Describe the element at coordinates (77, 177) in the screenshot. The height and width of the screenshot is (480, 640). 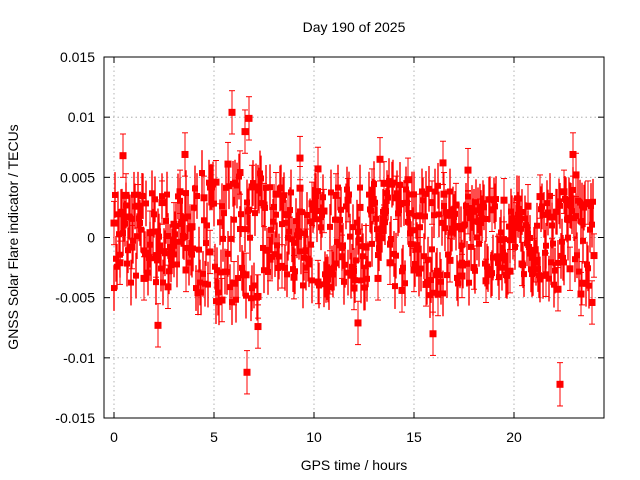
I see `y-tick-label: 0.005` at that location.